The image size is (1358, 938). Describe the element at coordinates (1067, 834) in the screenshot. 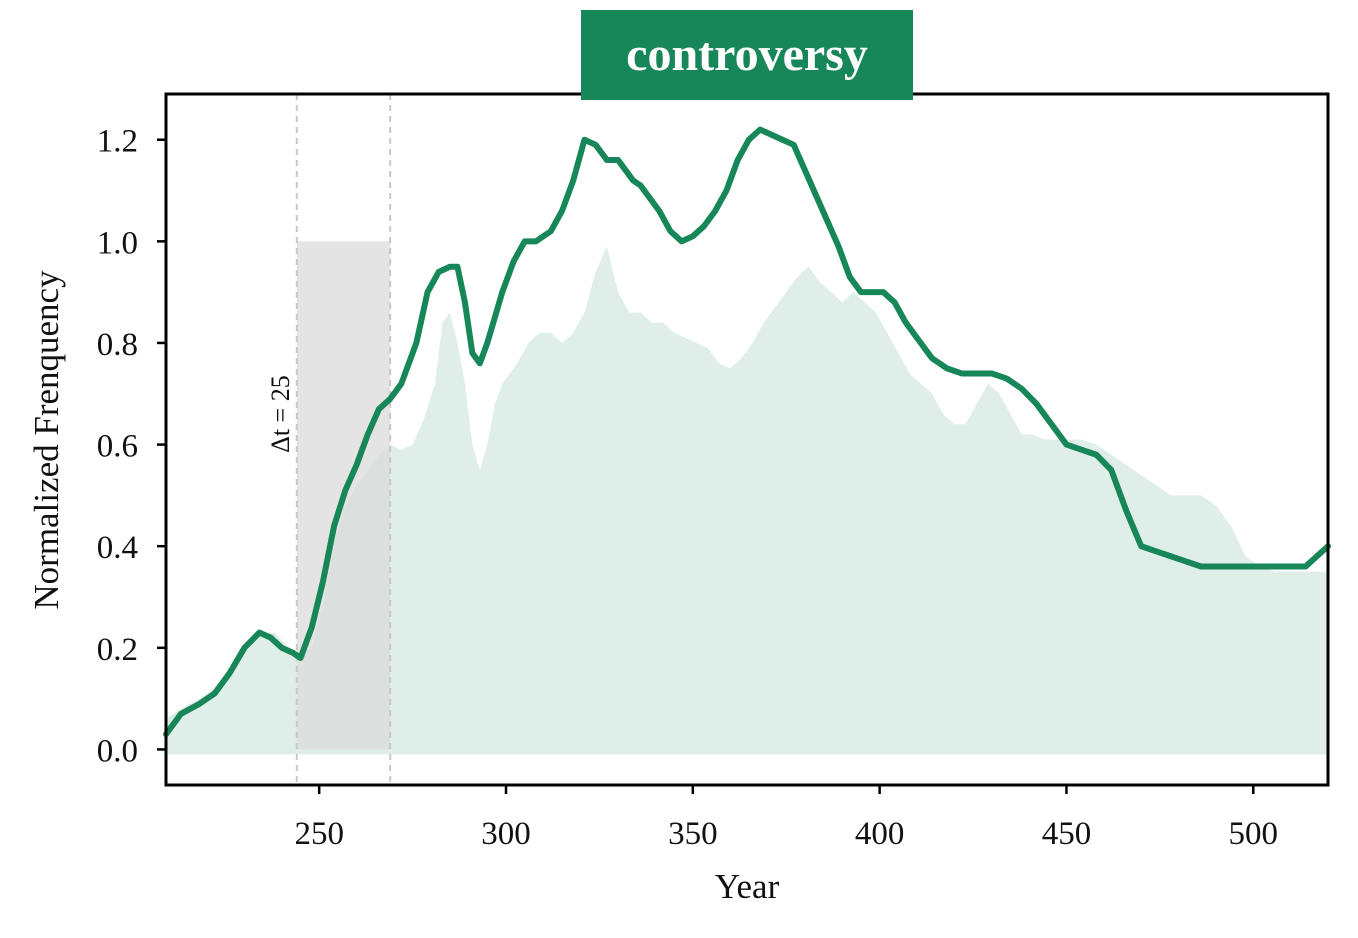

I see `x-tick-label: 450` at that location.